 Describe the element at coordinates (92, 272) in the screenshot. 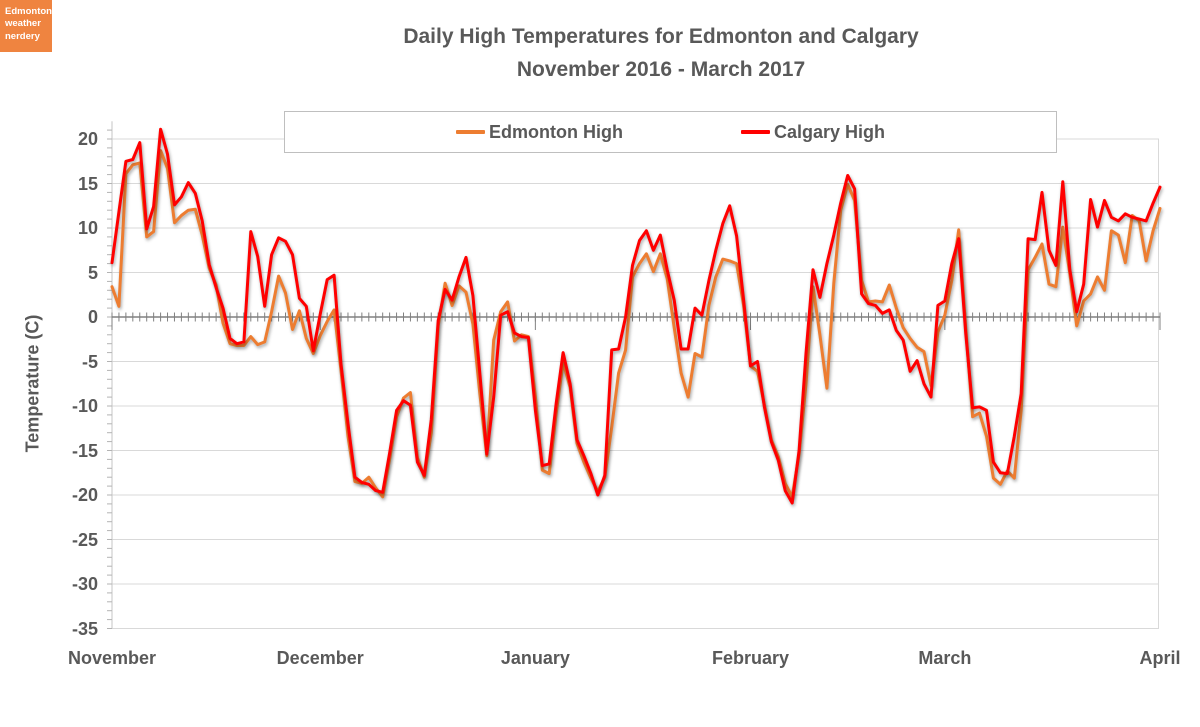

I see `y-axis-tick-label: 5` at that location.